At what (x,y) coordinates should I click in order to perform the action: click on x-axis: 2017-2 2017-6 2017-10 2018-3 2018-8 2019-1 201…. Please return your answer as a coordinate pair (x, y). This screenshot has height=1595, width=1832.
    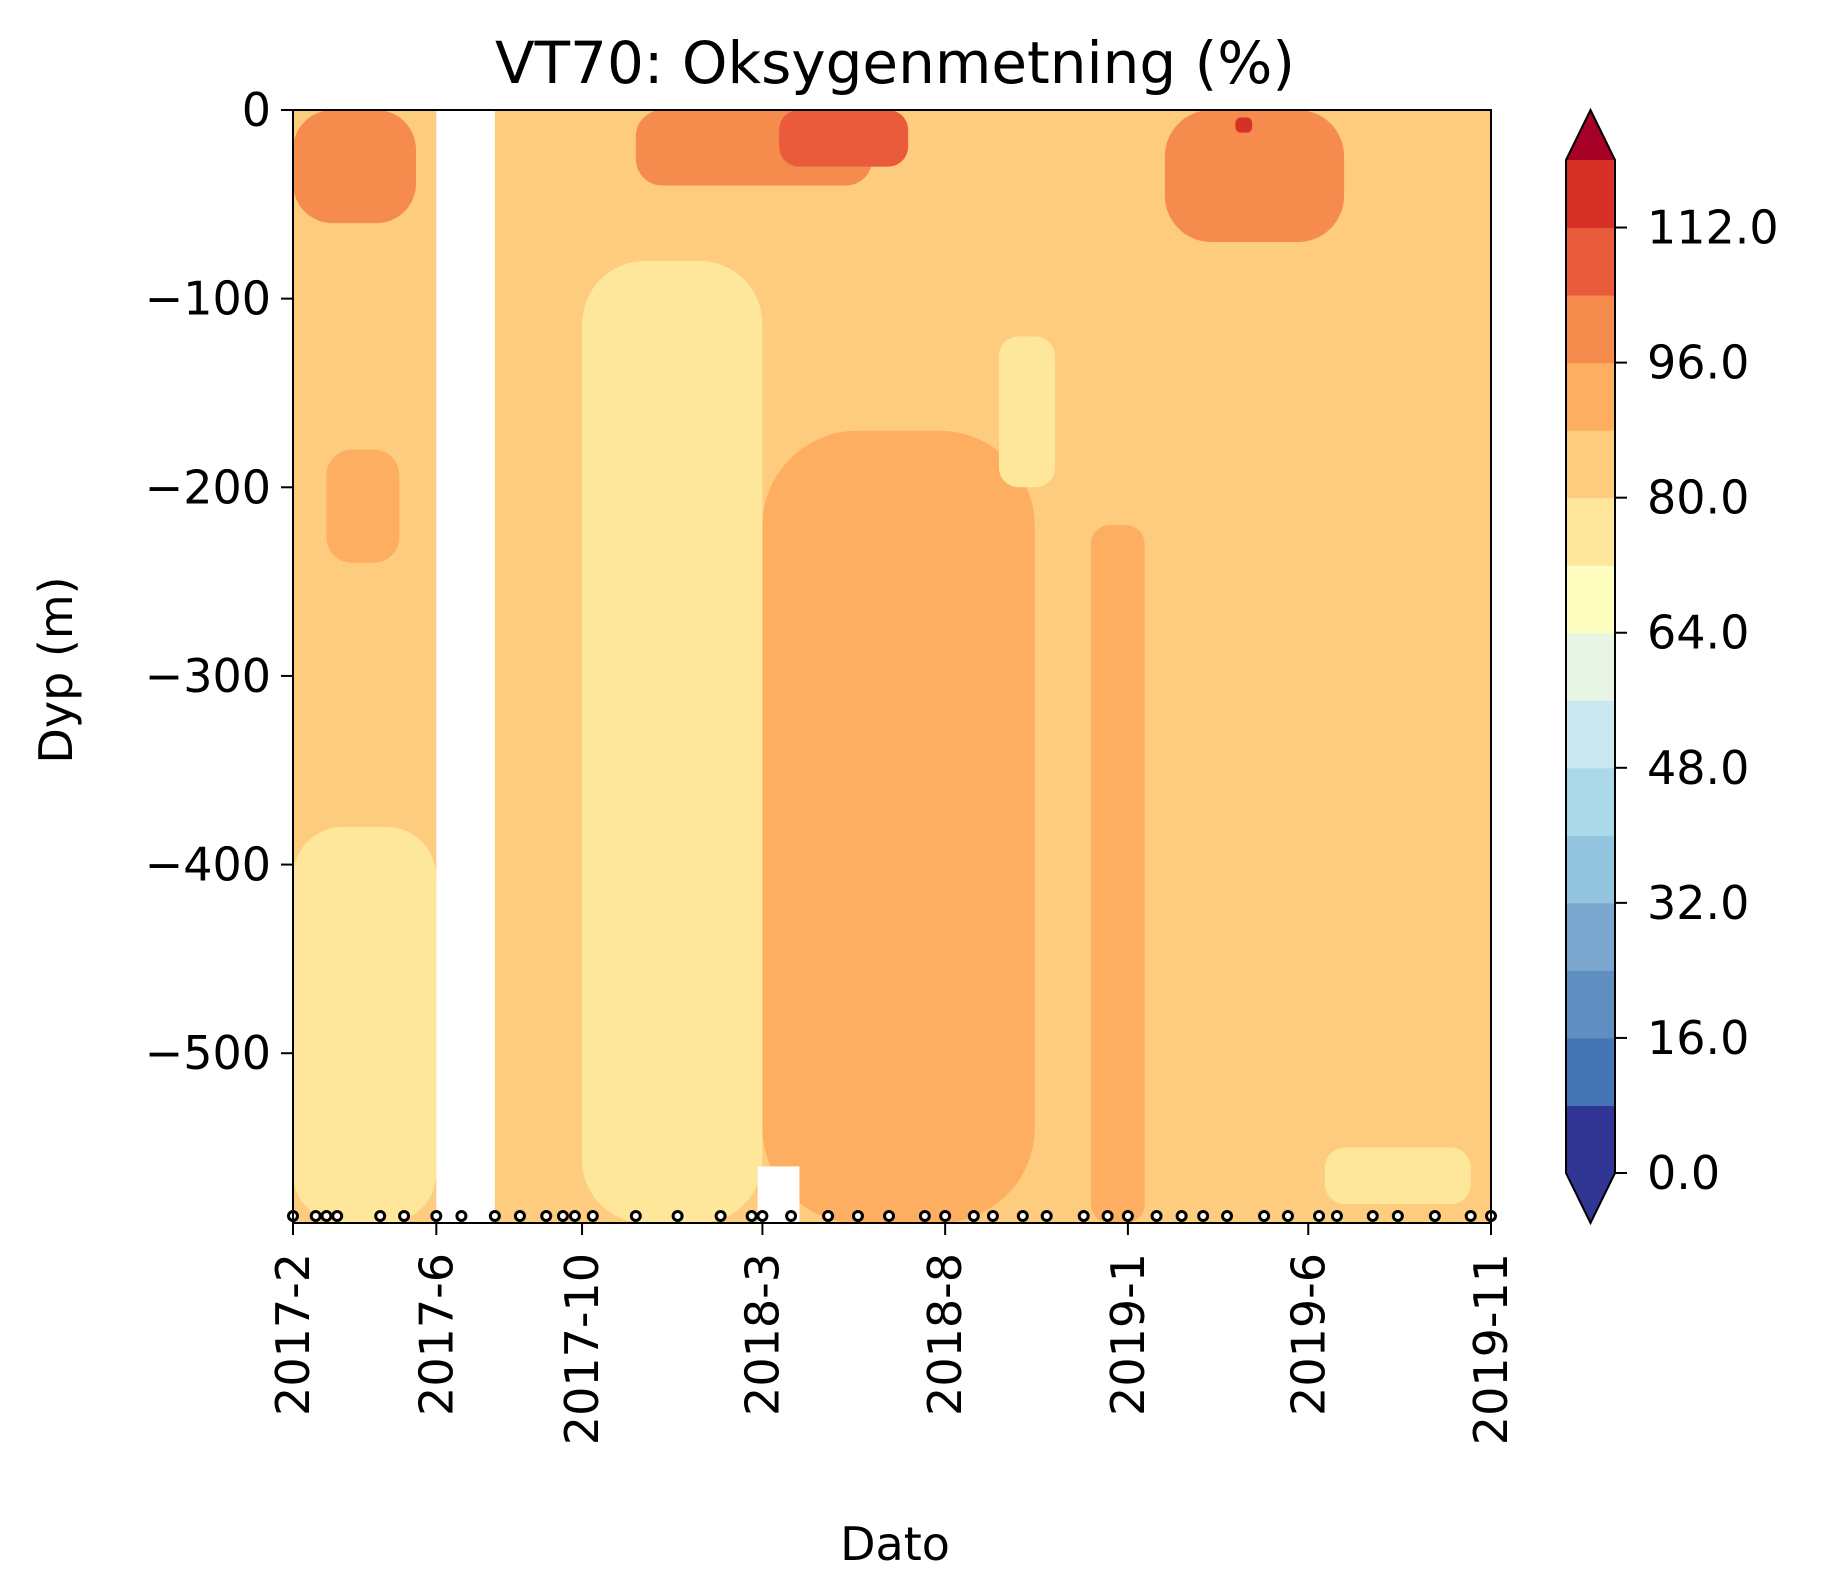
    Looking at the image, I should click on (892, 1334).